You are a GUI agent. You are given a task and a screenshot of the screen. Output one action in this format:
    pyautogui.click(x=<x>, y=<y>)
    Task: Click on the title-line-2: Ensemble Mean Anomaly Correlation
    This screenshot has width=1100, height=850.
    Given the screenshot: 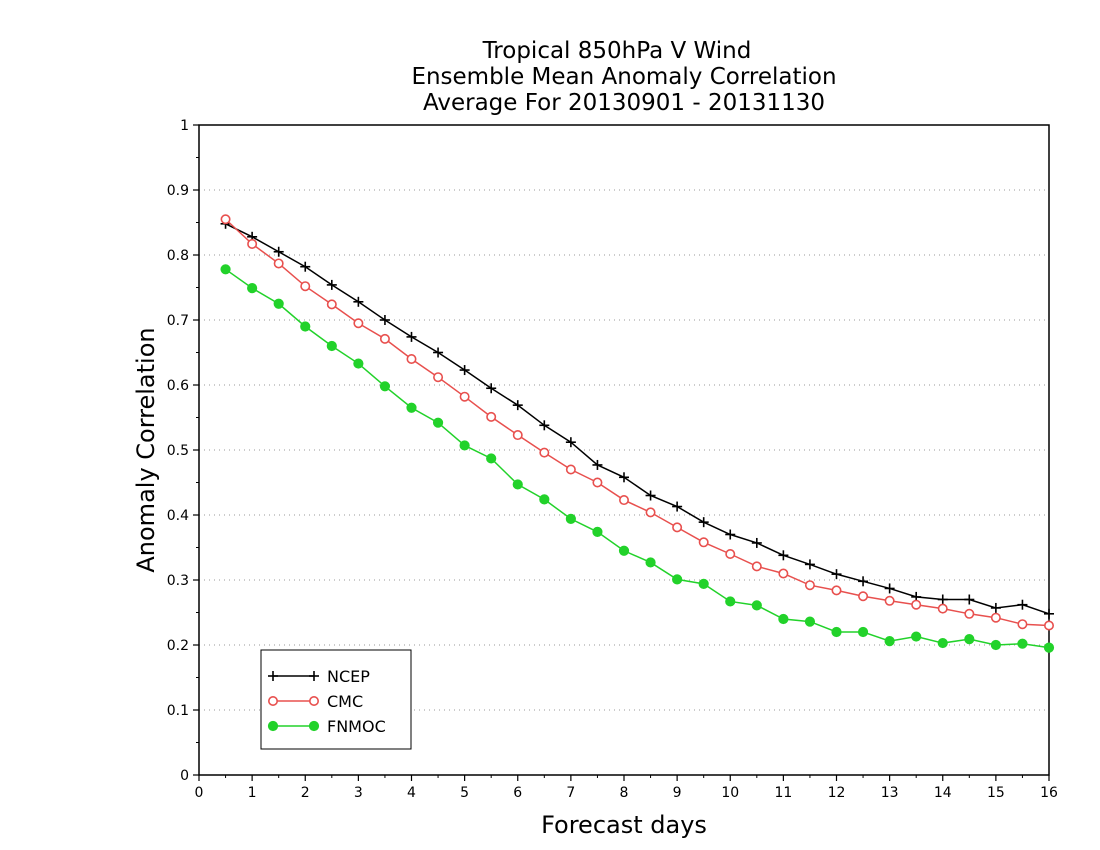 What is the action you would take?
    pyautogui.click(x=623, y=77)
    